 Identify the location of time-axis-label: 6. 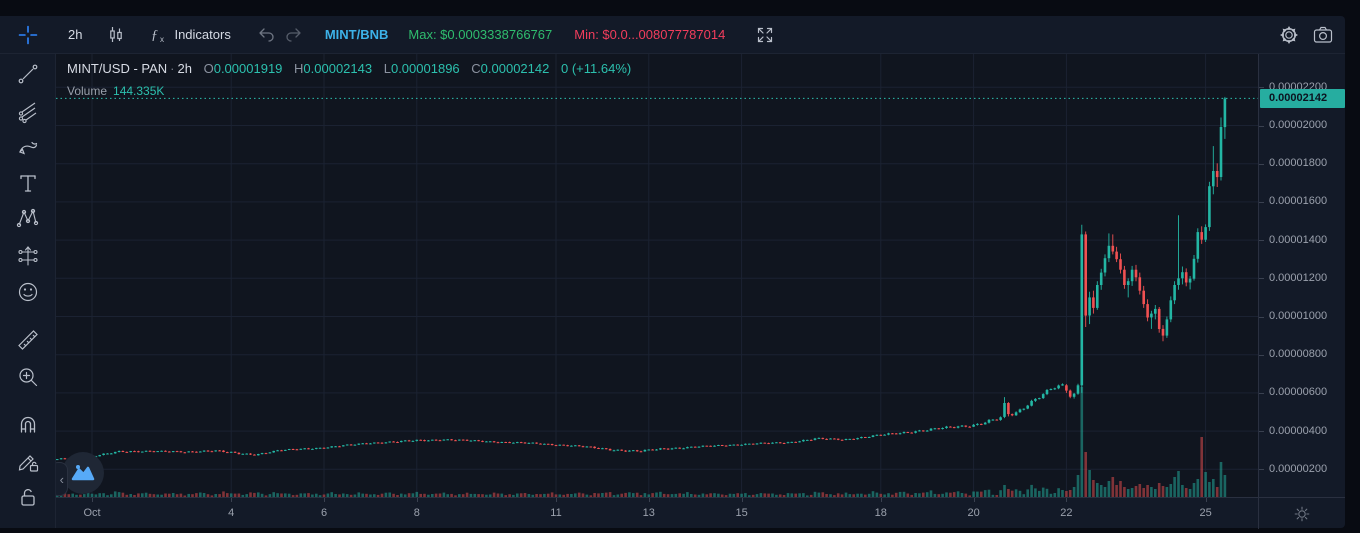
(324, 513).